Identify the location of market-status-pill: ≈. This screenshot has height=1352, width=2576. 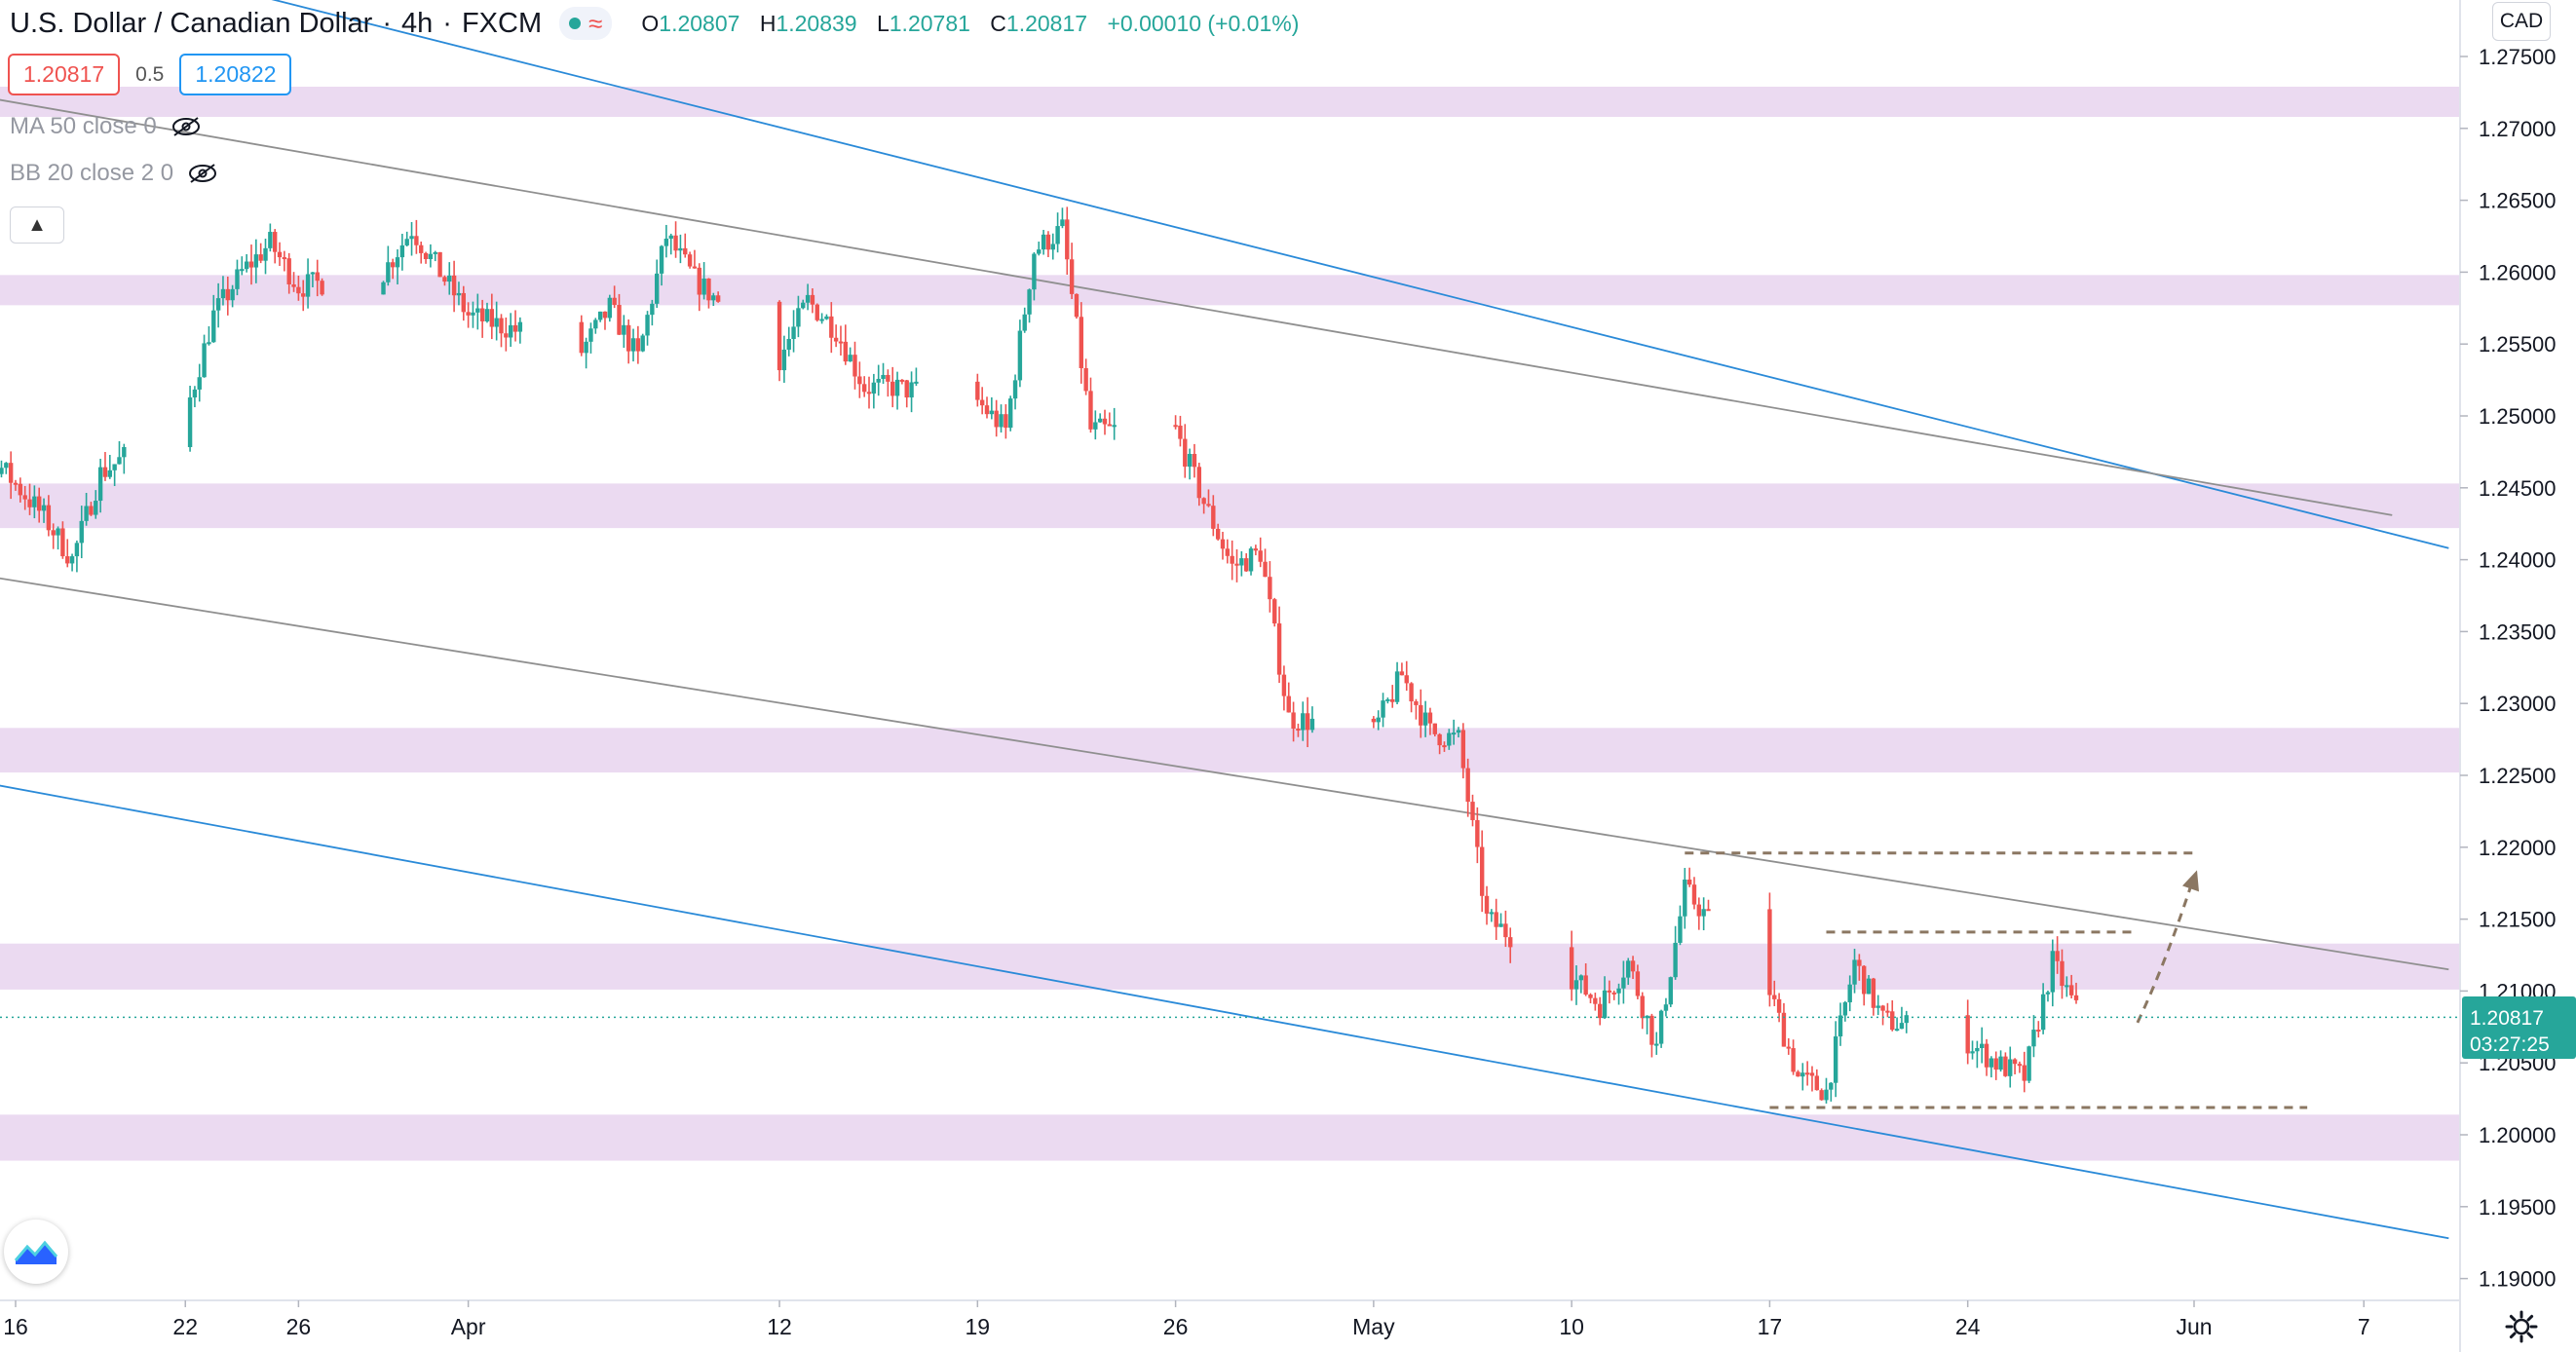
(586, 23).